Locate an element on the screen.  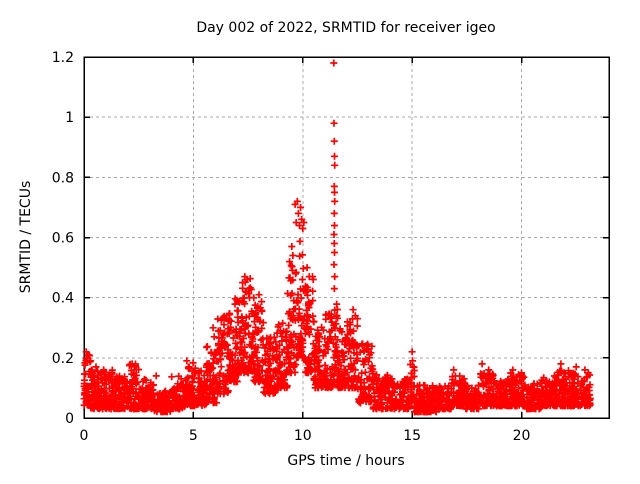
x-tick-label: 10 is located at coordinates (303, 436).